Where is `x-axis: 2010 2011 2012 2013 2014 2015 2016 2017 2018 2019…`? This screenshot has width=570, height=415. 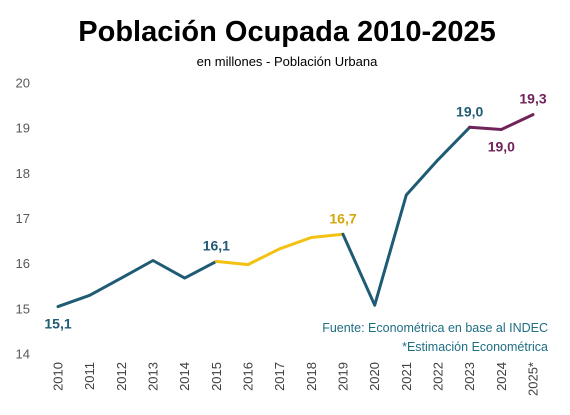
x-axis: 2010 2011 2012 2013 2014 2015 2016 2017 2018 2019… is located at coordinates (296, 379).